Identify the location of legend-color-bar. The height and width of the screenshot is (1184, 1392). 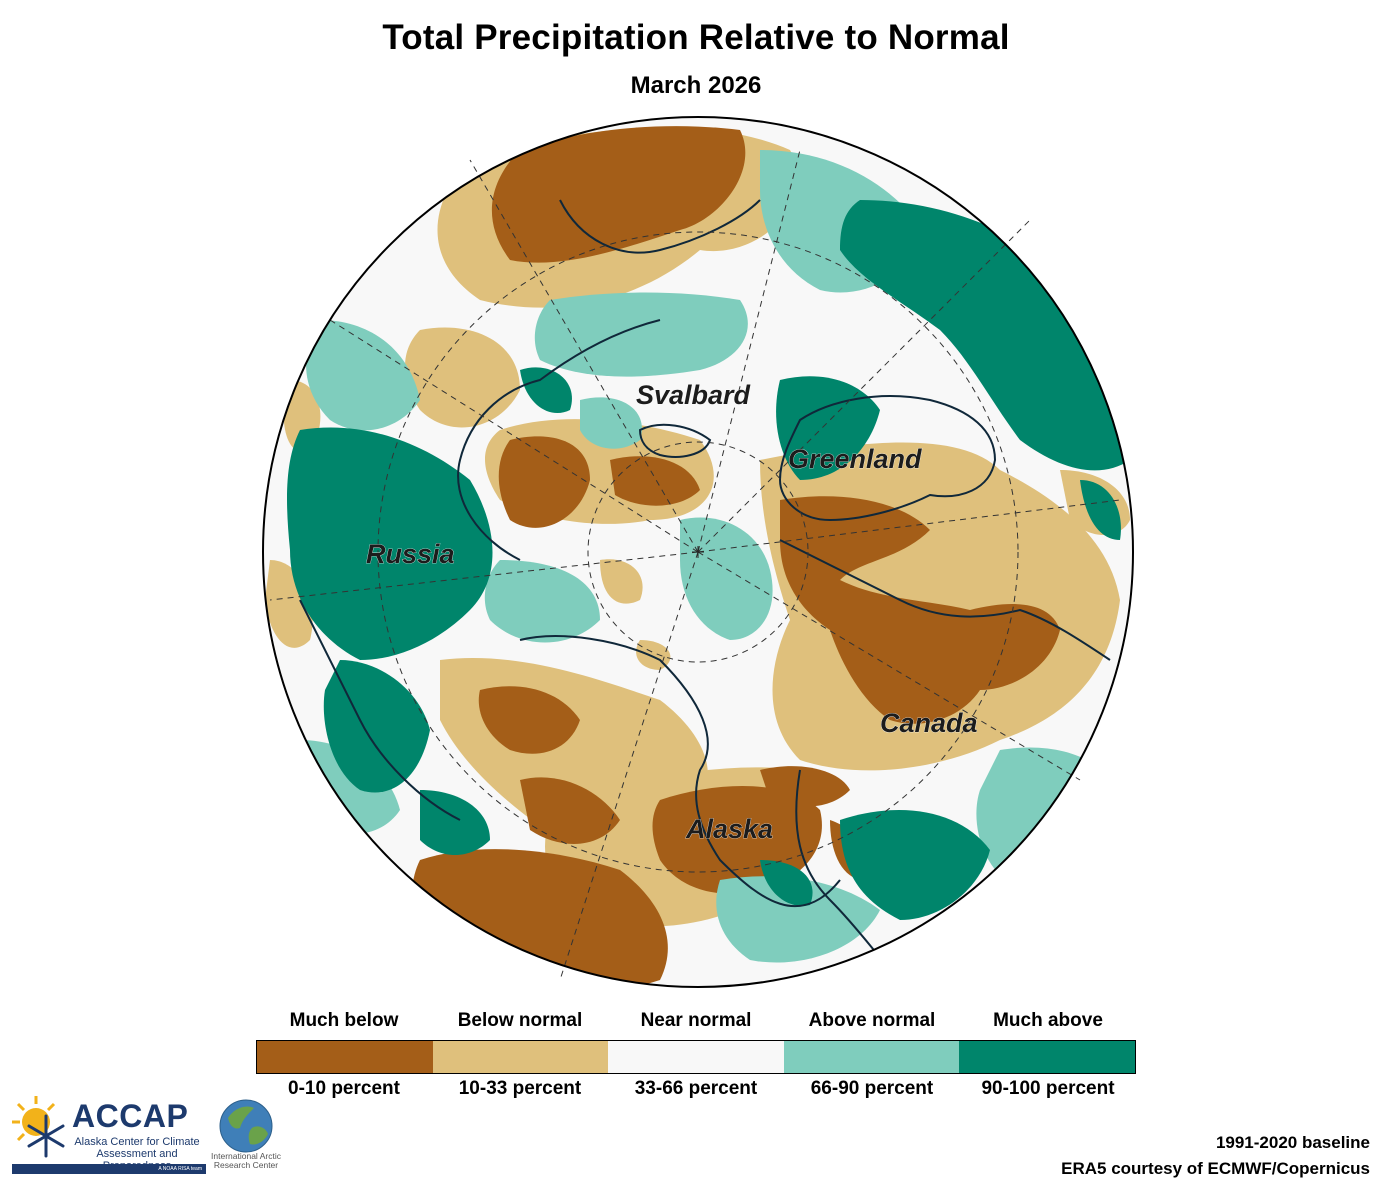
(696, 1057).